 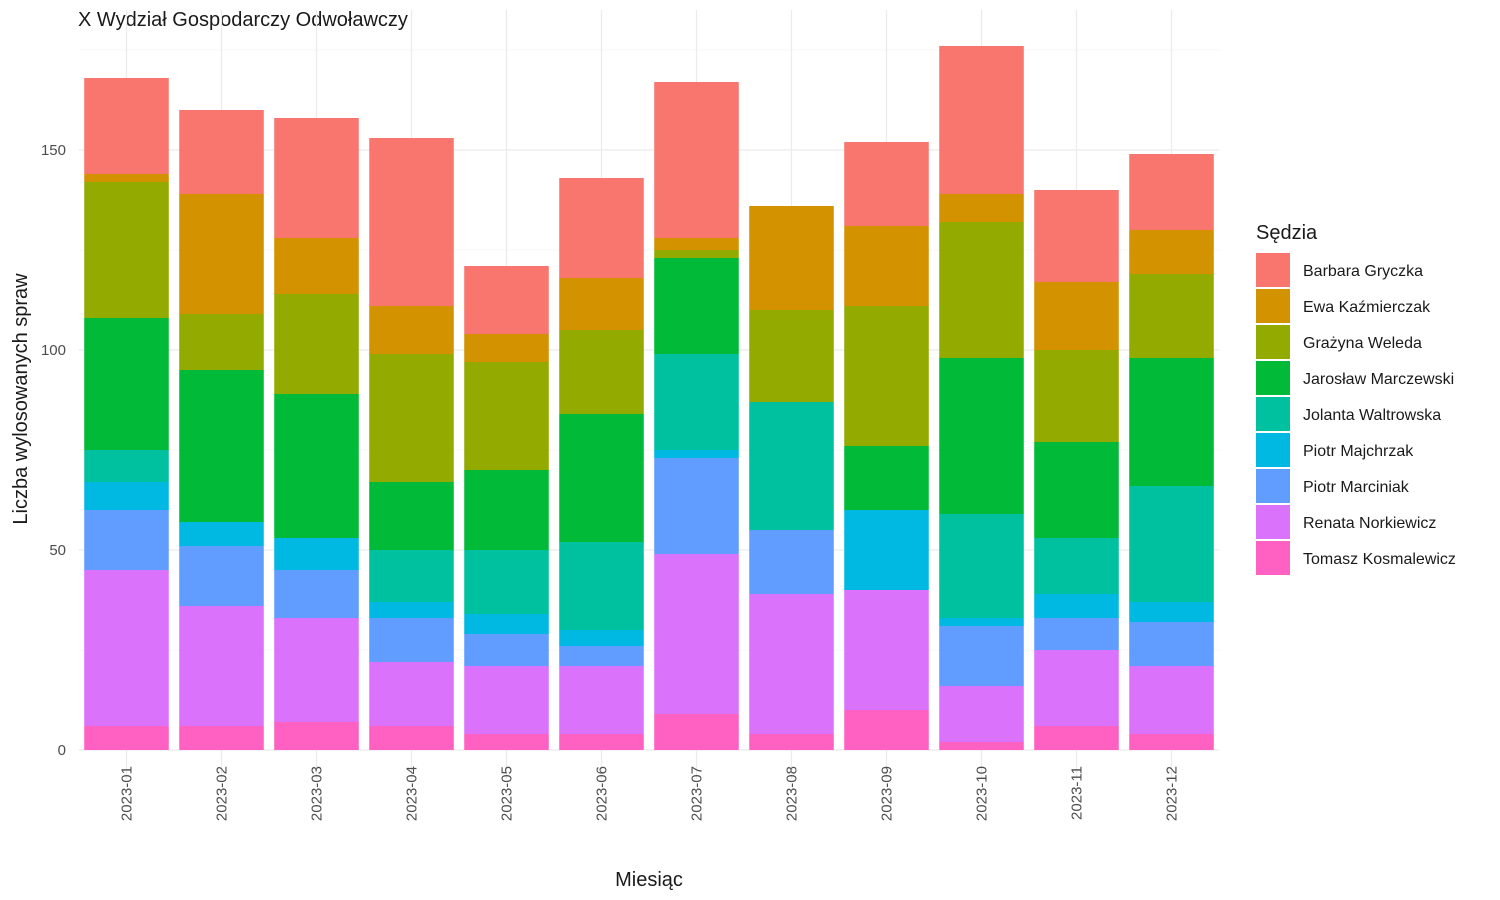 What do you see at coordinates (1372, 415) in the screenshot?
I see `legend-label: Jolanta Waltrowska` at bounding box center [1372, 415].